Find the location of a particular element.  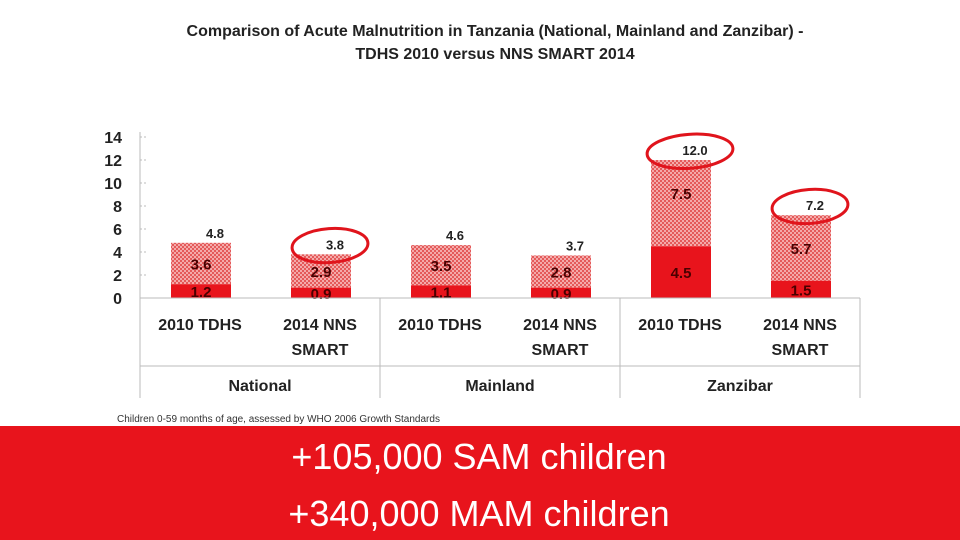

data-label-total: 3.7 is located at coordinates (575, 245).